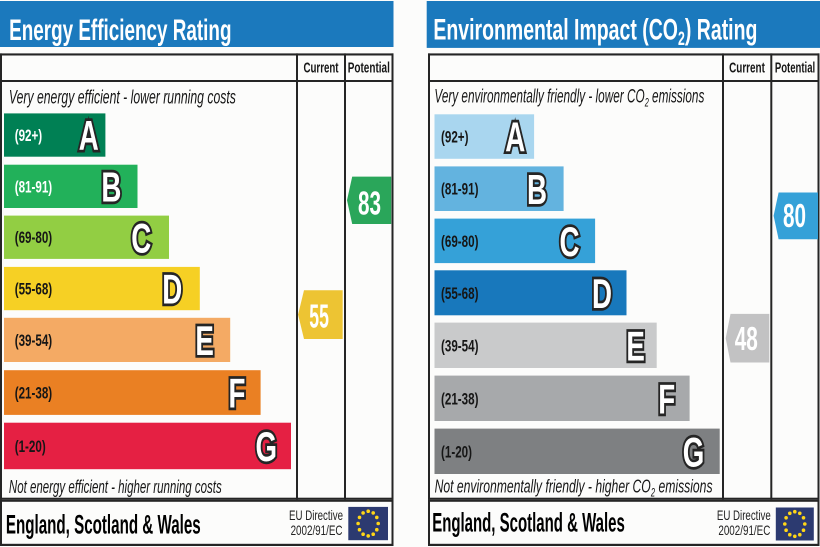 This screenshot has height=547, width=820. I want to click on svg-text: 83, so click(369, 202).